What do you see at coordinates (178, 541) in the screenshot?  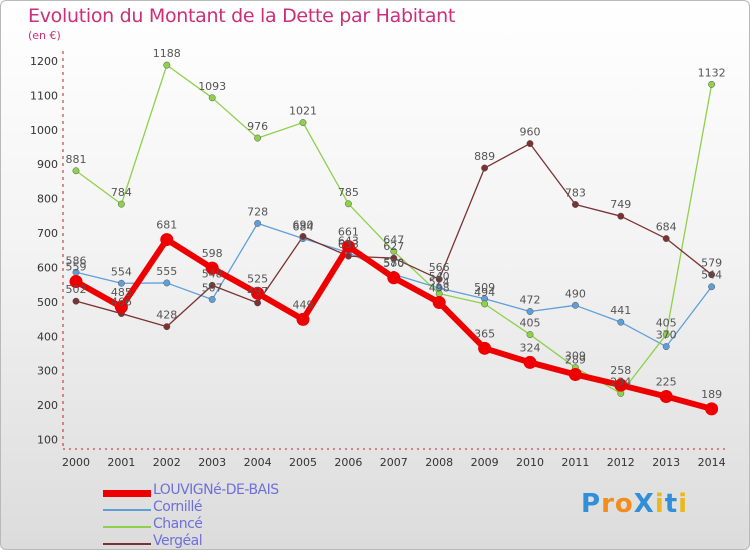 I see `legend-label: Vergéal` at bounding box center [178, 541].